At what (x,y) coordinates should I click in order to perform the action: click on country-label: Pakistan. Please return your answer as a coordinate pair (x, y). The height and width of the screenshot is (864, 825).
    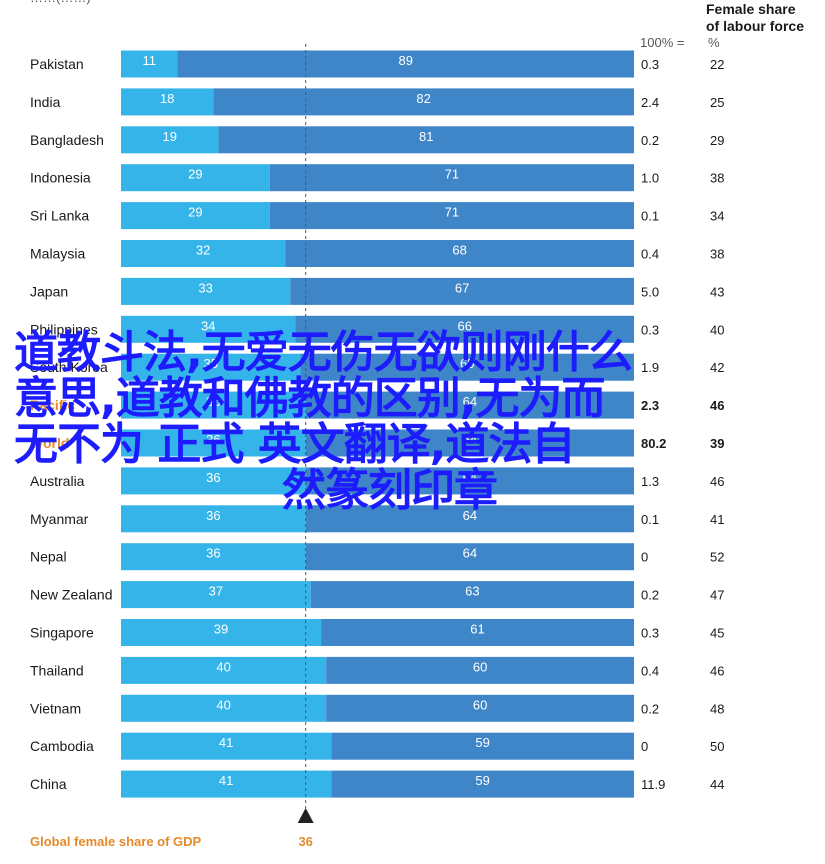
    Looking at the image, I should click on (57, 64).